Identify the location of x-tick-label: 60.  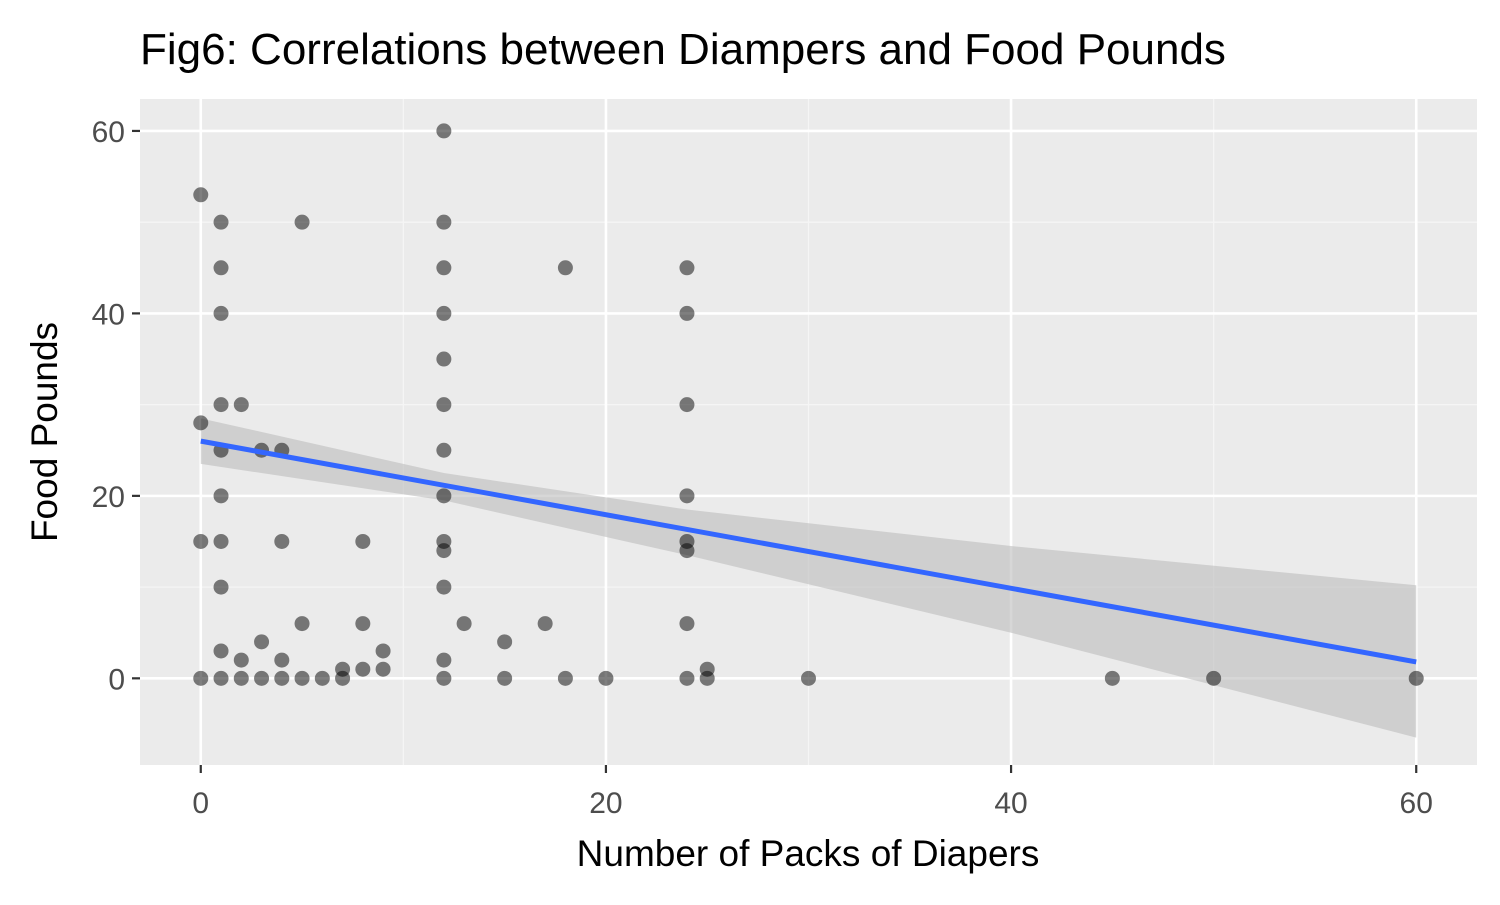
(1416, 803).